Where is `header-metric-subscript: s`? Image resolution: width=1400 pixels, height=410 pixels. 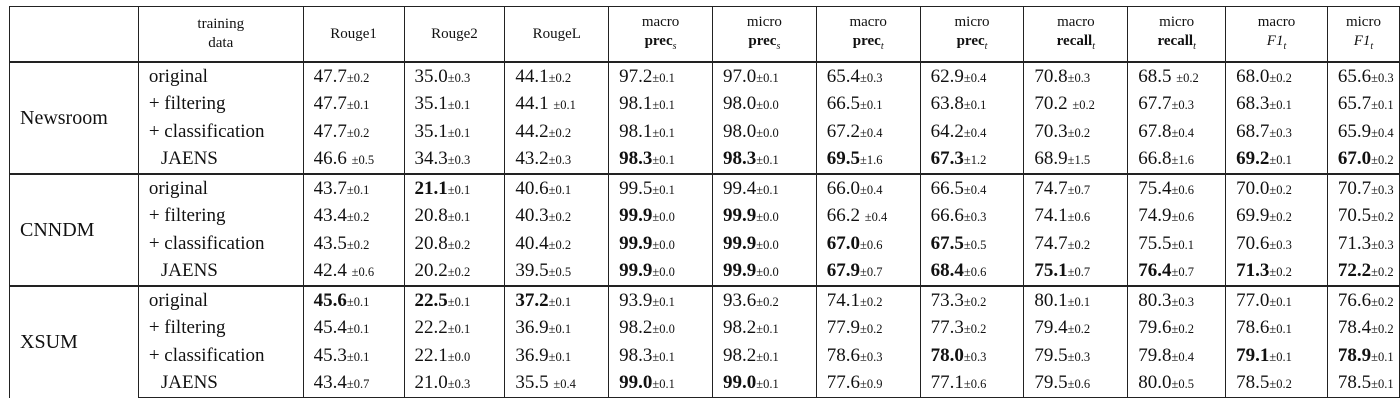
header-metric-subscript: s is located at coordinates (778, 46).